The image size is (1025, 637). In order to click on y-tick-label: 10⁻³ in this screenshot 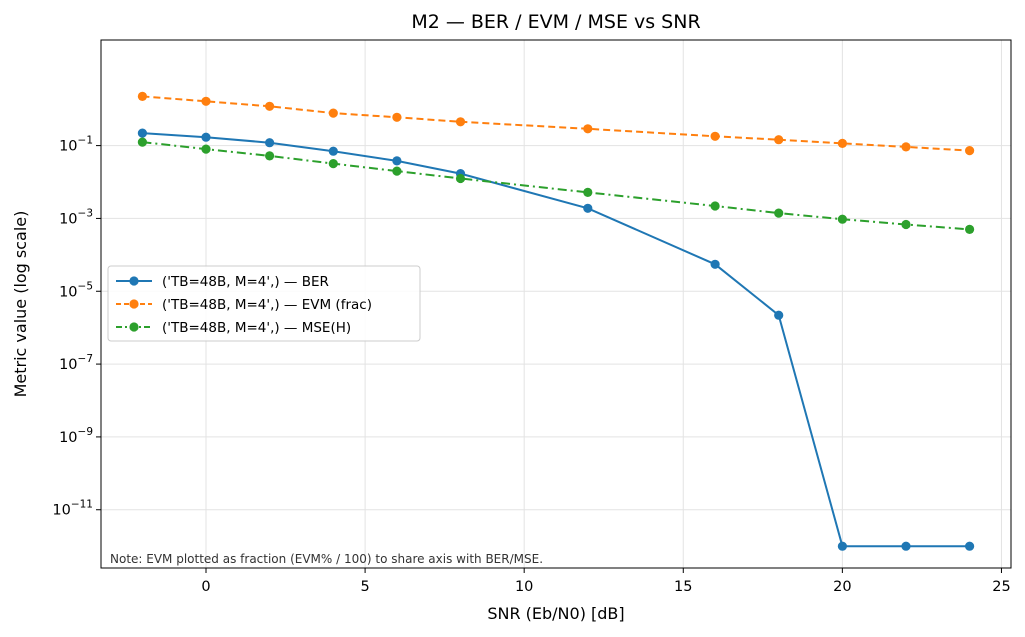, I will do `click(76, 217)`.